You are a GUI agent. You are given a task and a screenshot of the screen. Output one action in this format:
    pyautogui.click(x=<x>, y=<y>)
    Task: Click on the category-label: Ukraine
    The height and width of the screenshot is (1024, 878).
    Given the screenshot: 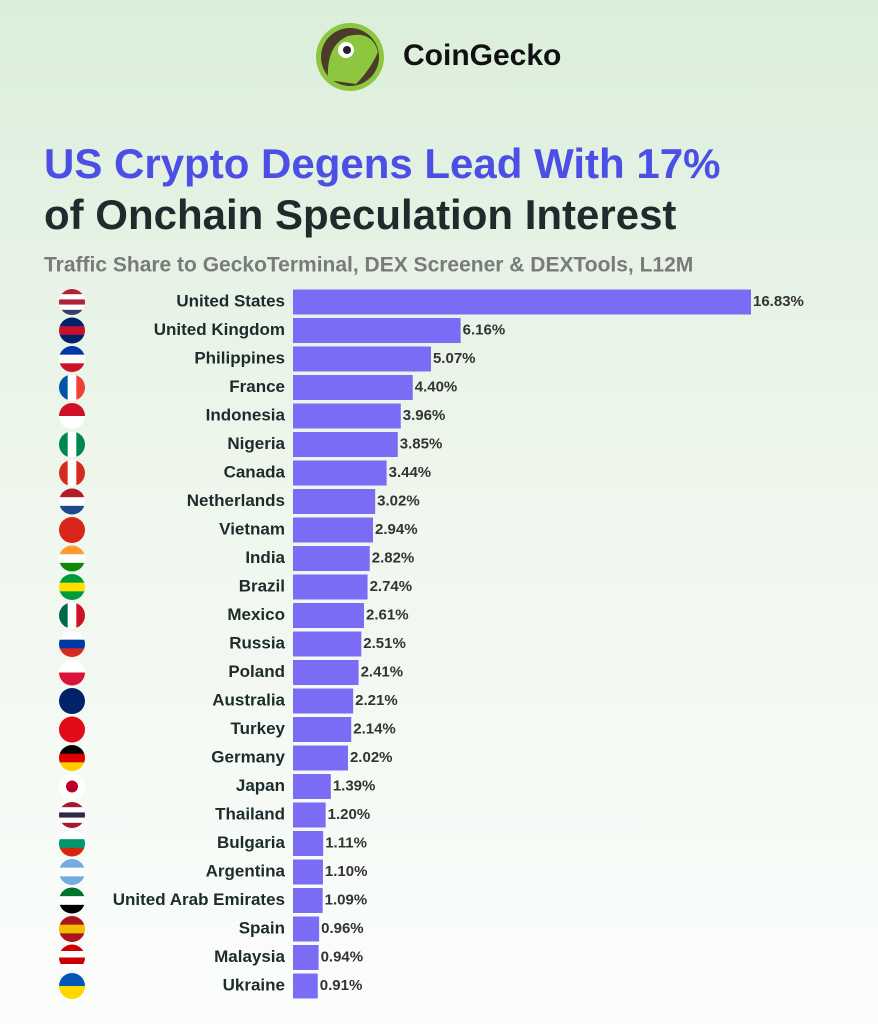 What is the action you would take?
    pyautogui.click(x=254, y=984)
    